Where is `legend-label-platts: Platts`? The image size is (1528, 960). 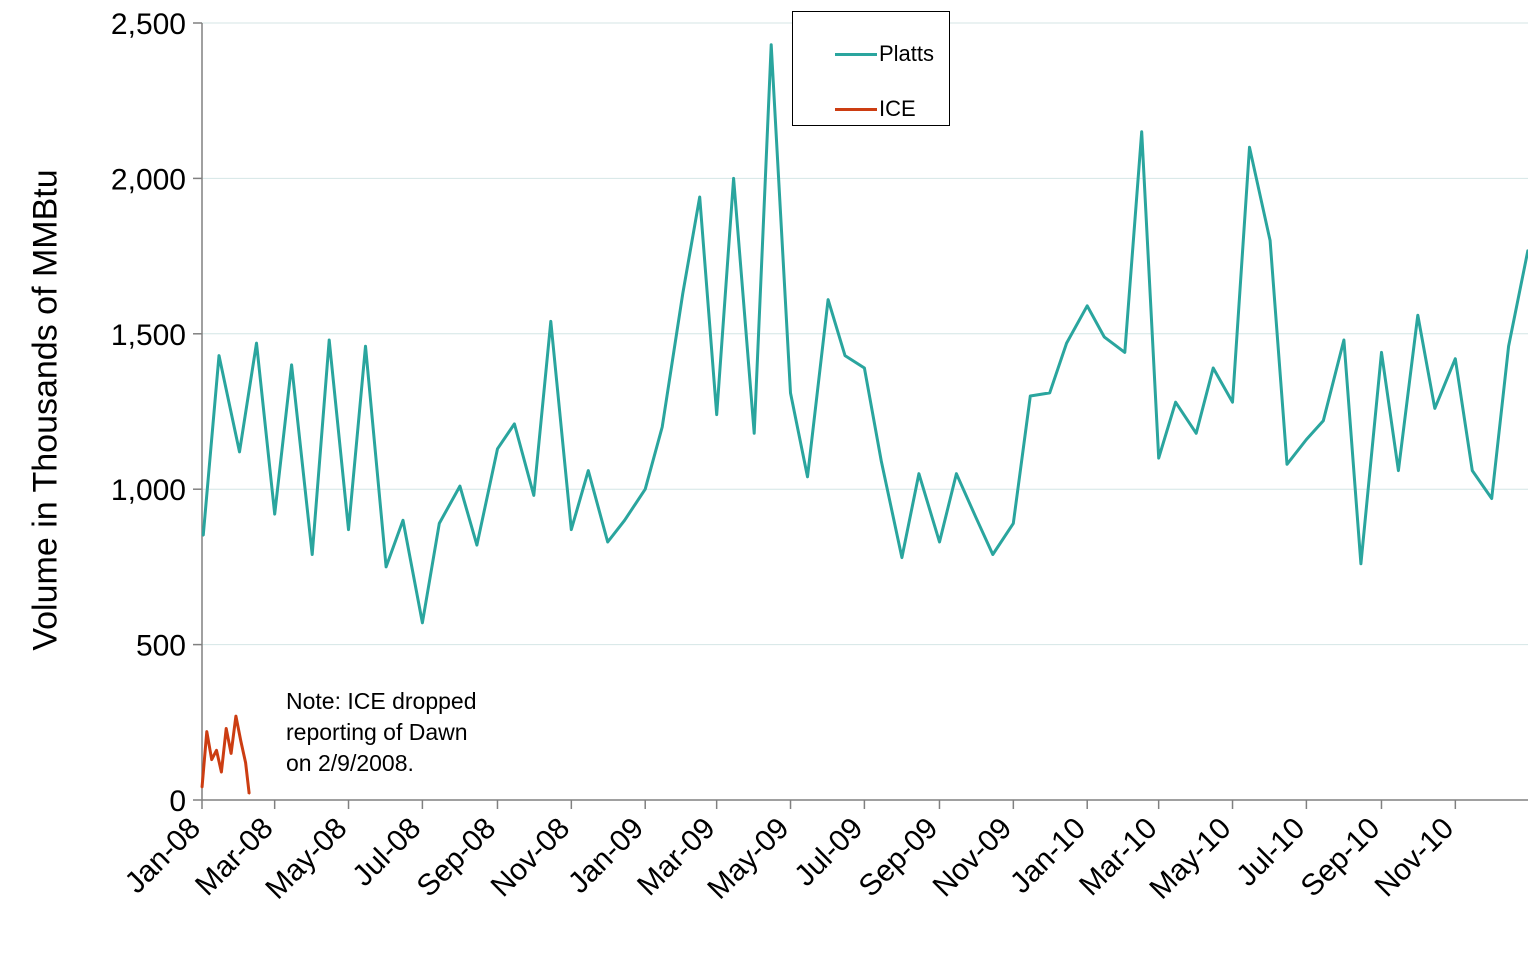 legend-label-platts: Platts is located at coordinates (907, 53).